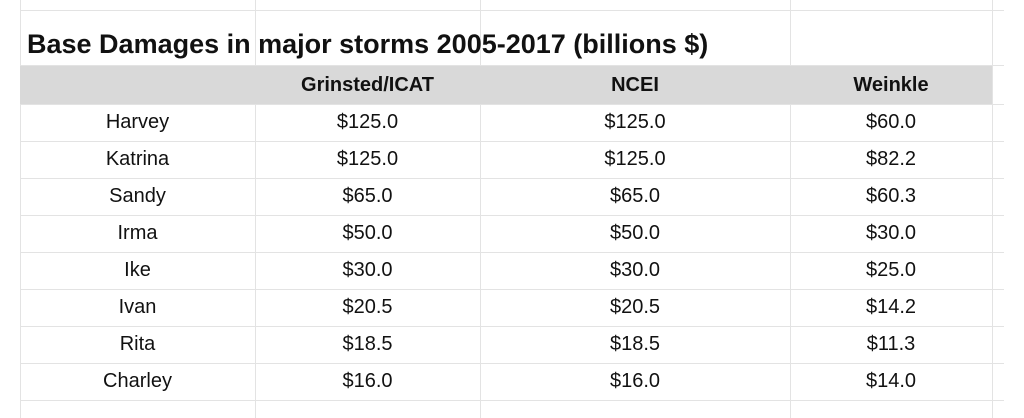  Describe the element at coordinates (367, 344) in the screenshot. I see `grinsted-value-cell: $18.5` at that location.